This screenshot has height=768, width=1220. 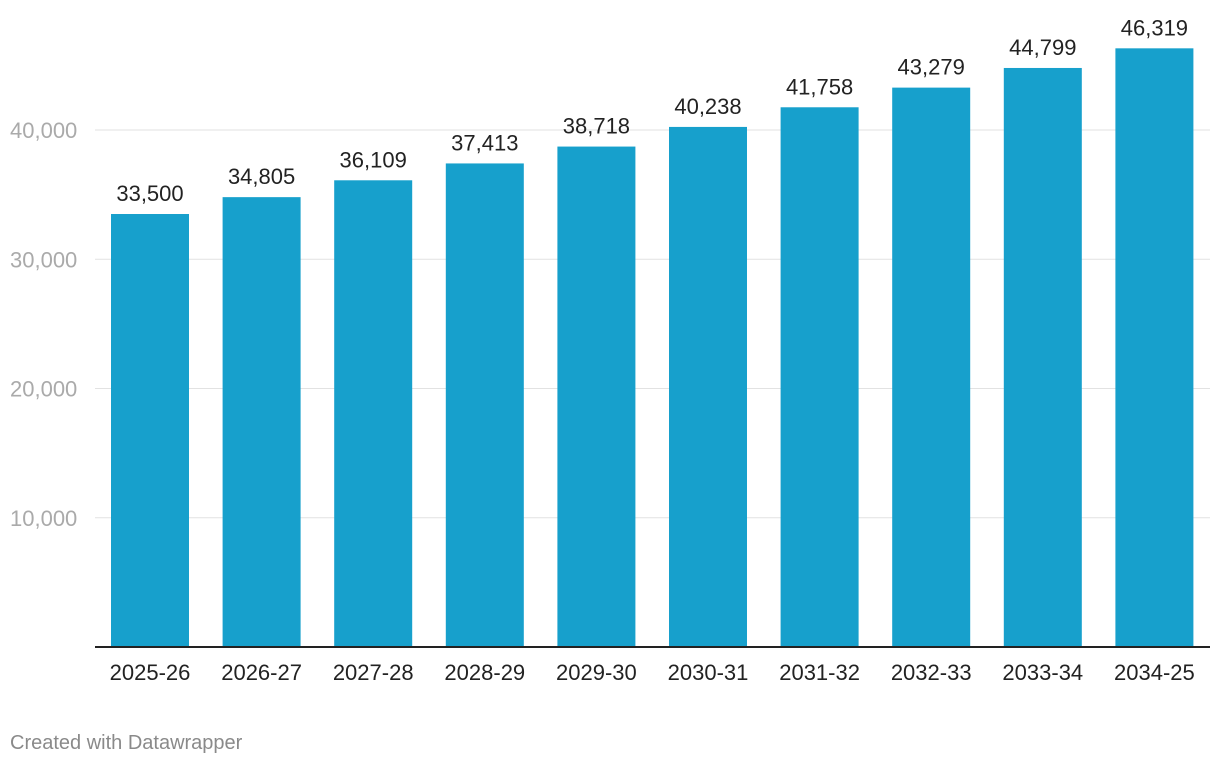 I want to click on credit-text: Created with Datawrapper, so click(x=126, y=743).